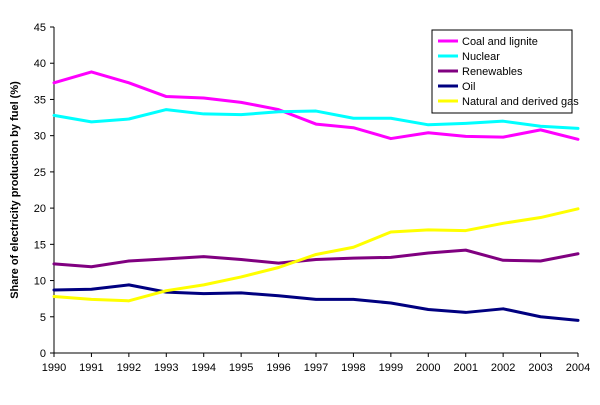 This screenshot has height=405, width=600. I want to click on x-tick-label: 2000, so click(428, 368).